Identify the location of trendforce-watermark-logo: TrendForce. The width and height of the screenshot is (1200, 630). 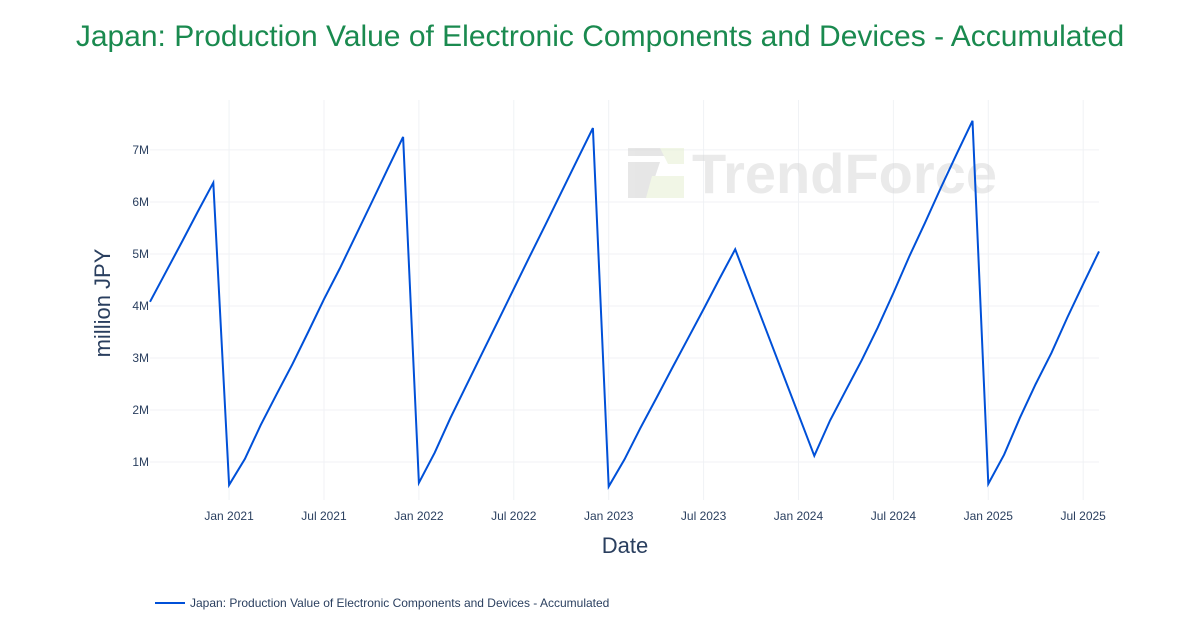
(812, 173).